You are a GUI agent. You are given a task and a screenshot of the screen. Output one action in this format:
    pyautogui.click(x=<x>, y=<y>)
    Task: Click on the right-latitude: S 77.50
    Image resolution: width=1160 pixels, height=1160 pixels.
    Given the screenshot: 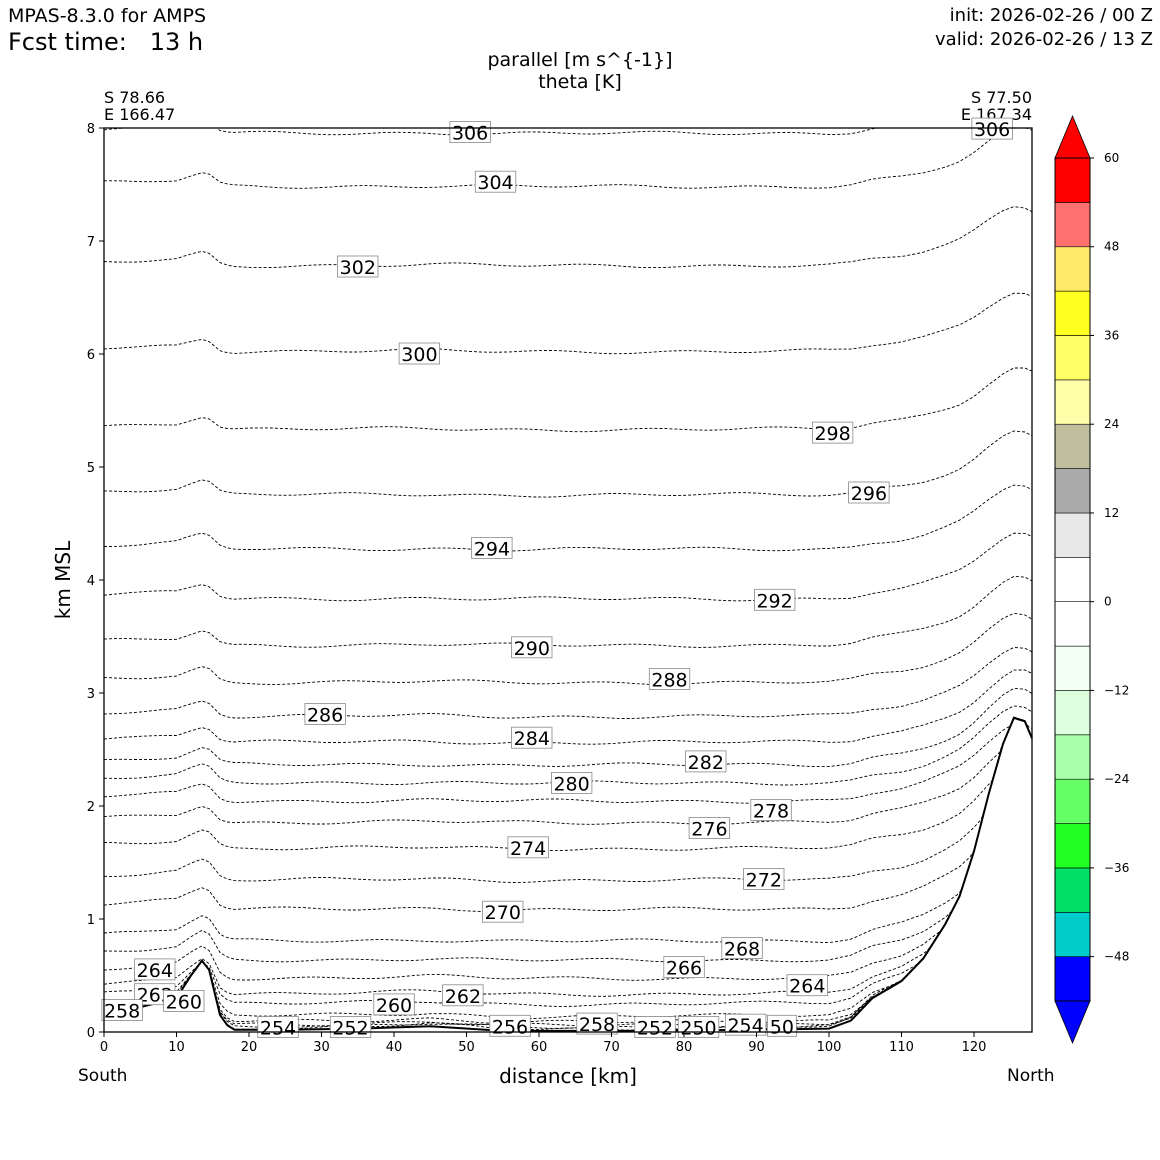 What is the action you would take?
    pyautogui.click(x=1001, y=97)
    